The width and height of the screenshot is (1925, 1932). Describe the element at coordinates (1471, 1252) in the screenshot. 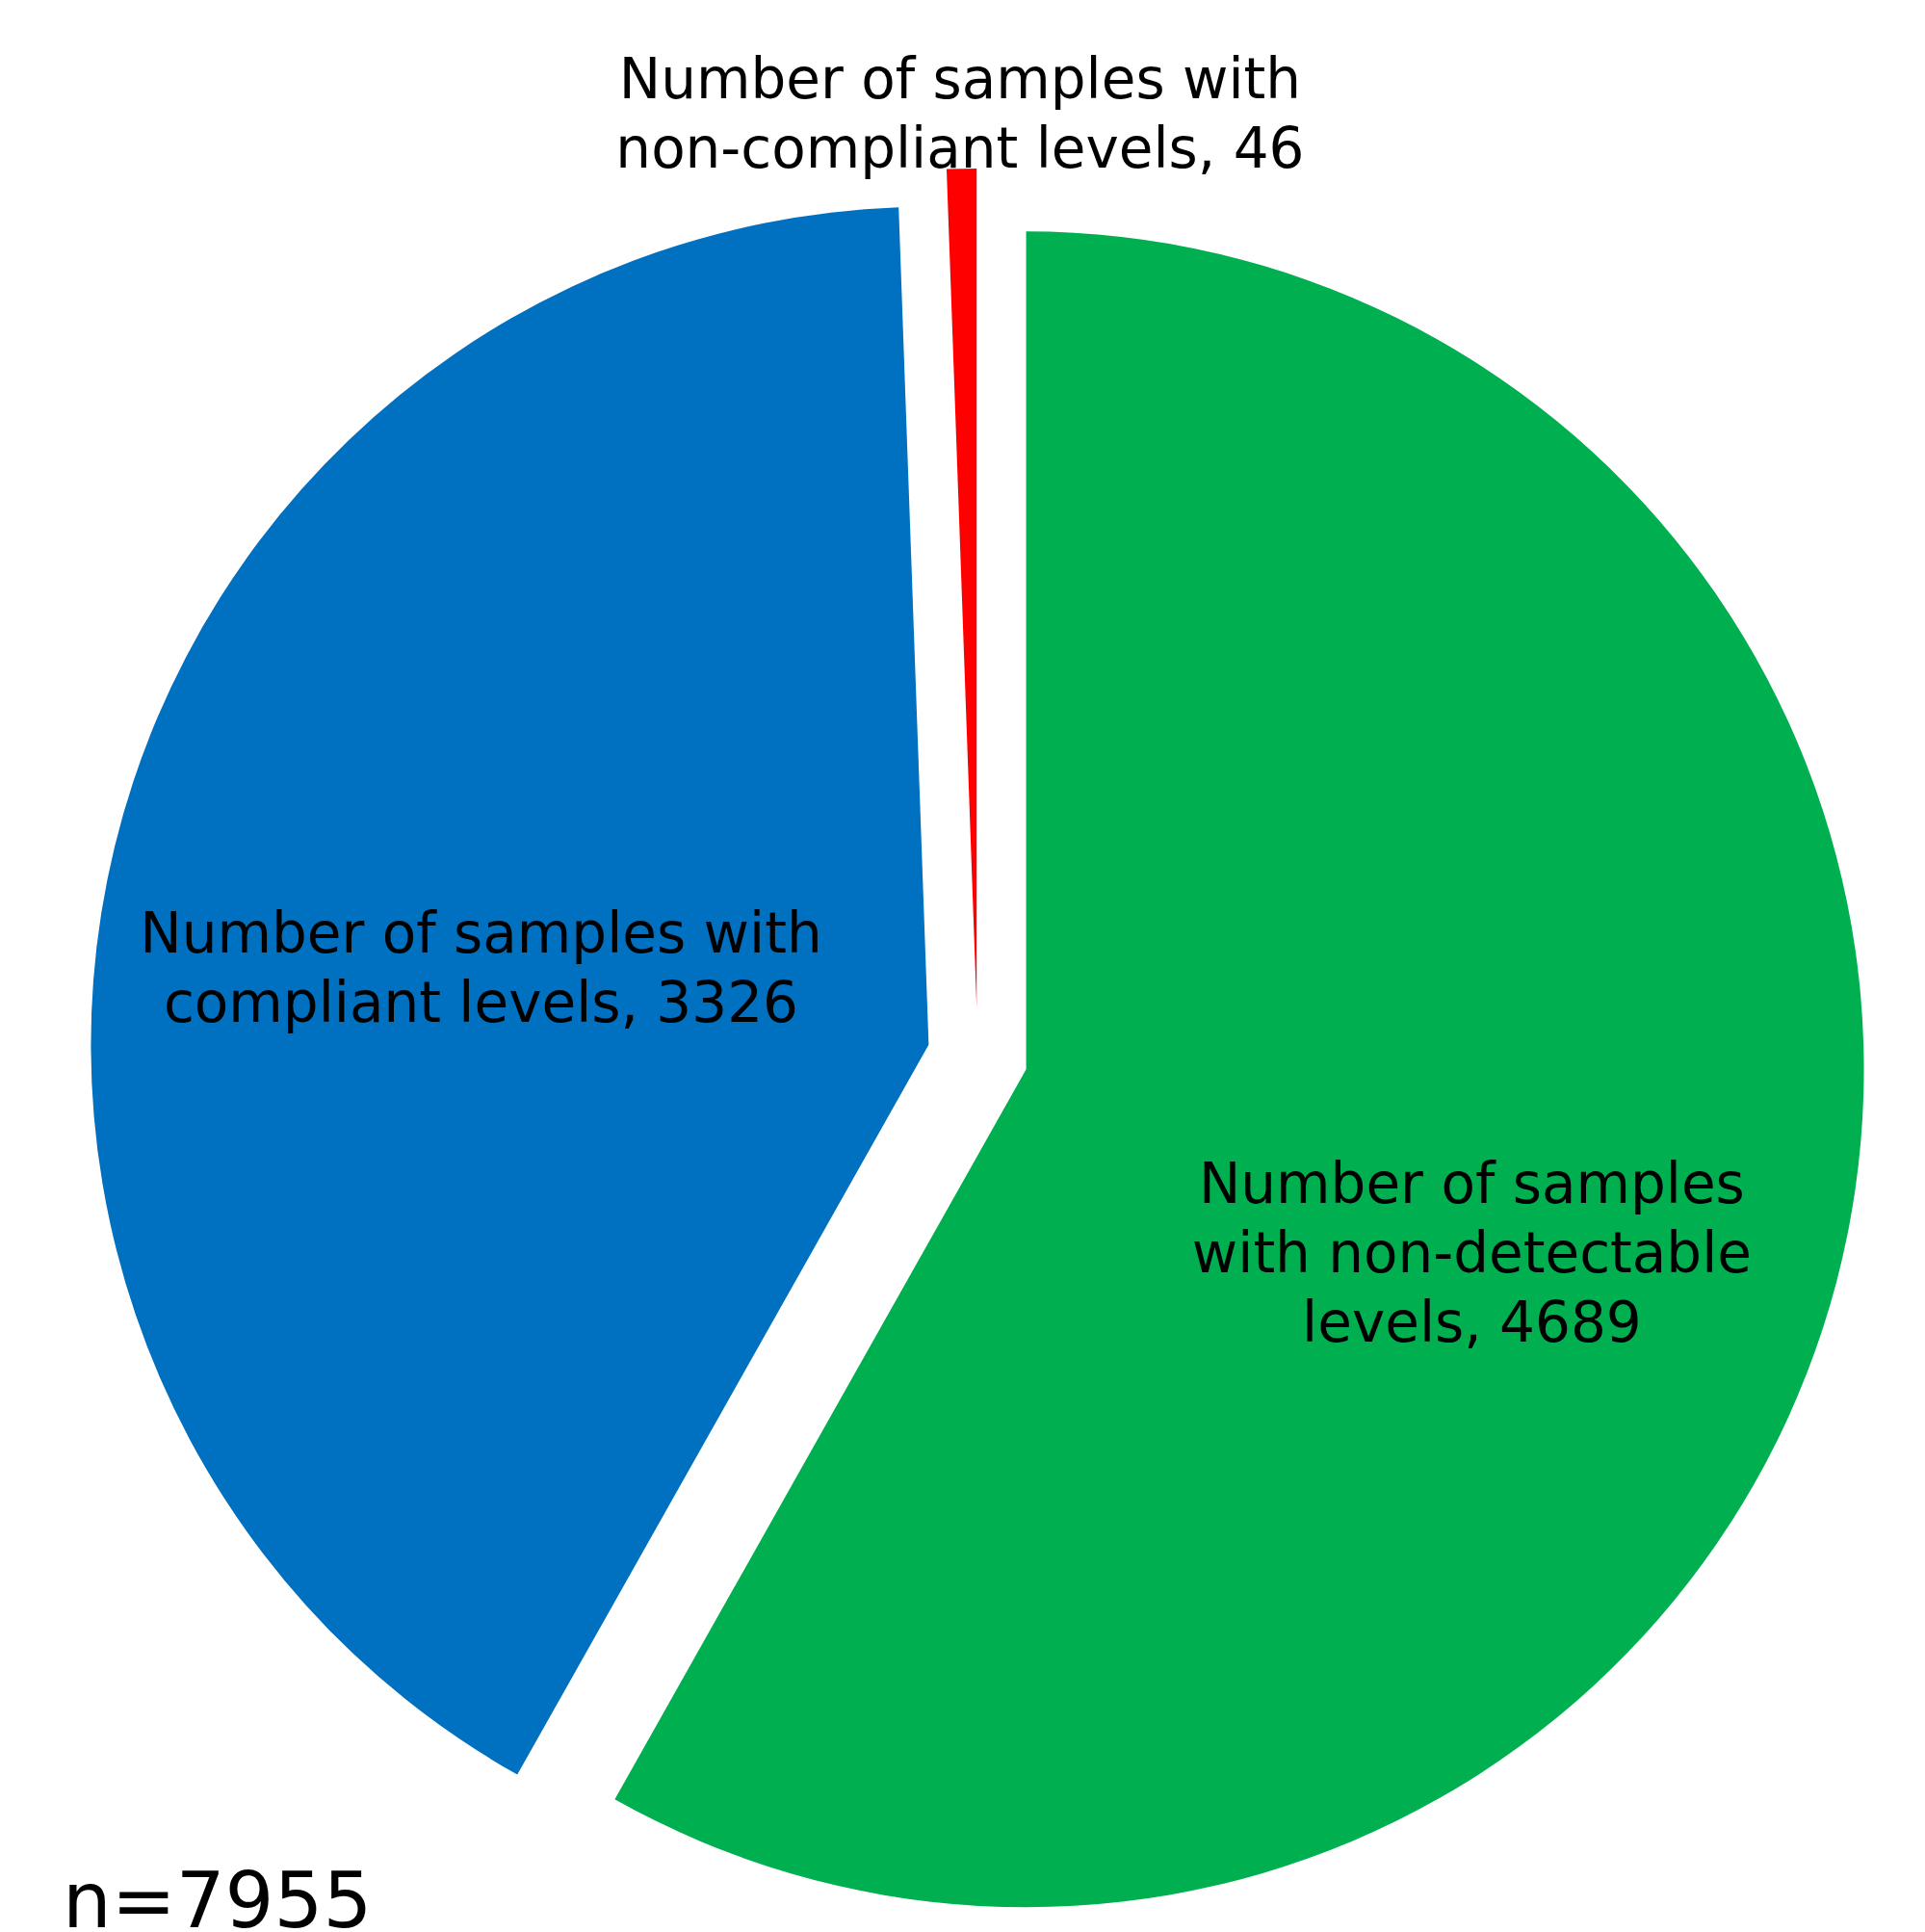

I see `slice-label: Number of samples with non-detectable levels, 4689` at that location.